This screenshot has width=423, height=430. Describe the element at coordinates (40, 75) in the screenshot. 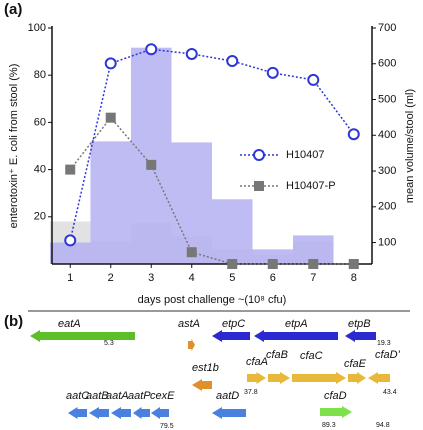

I see `y-tick-label: 80` at that location.